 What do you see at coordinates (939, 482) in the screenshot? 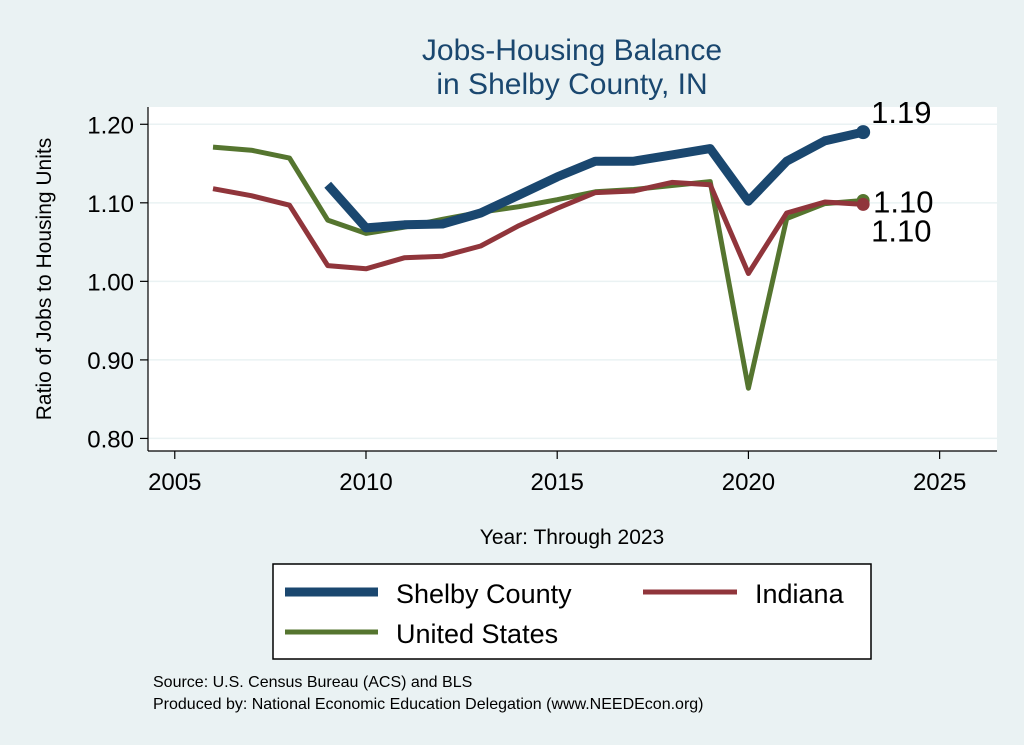
I see `x-tick-label: 2025` at bounding box center [939, 482].